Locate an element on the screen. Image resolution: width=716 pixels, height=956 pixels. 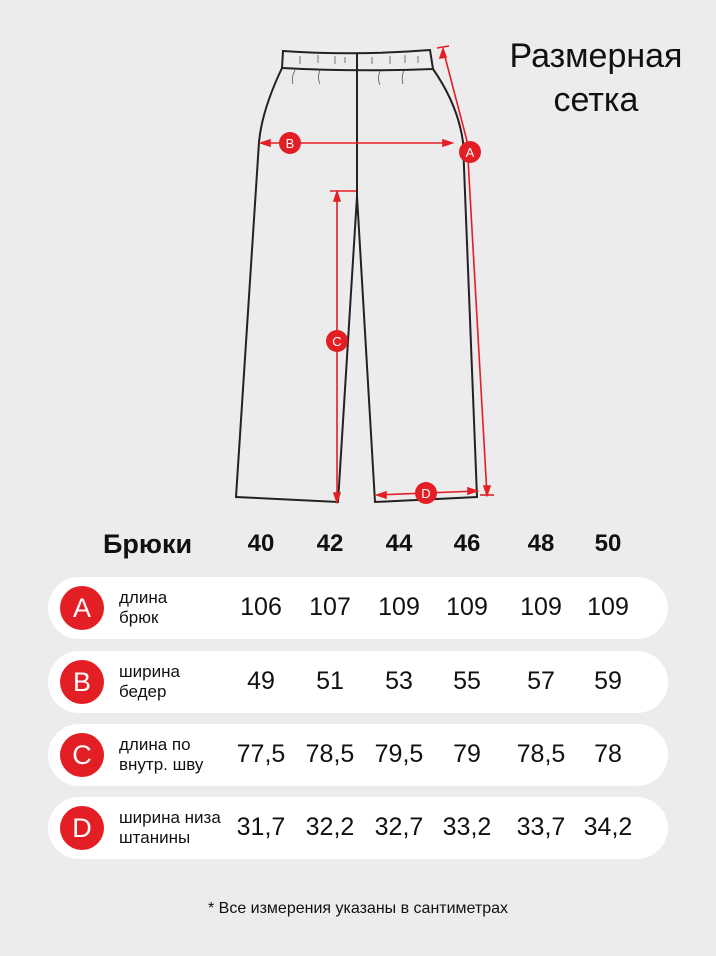
row-label-line: длина is located at coordinates (143, 597).